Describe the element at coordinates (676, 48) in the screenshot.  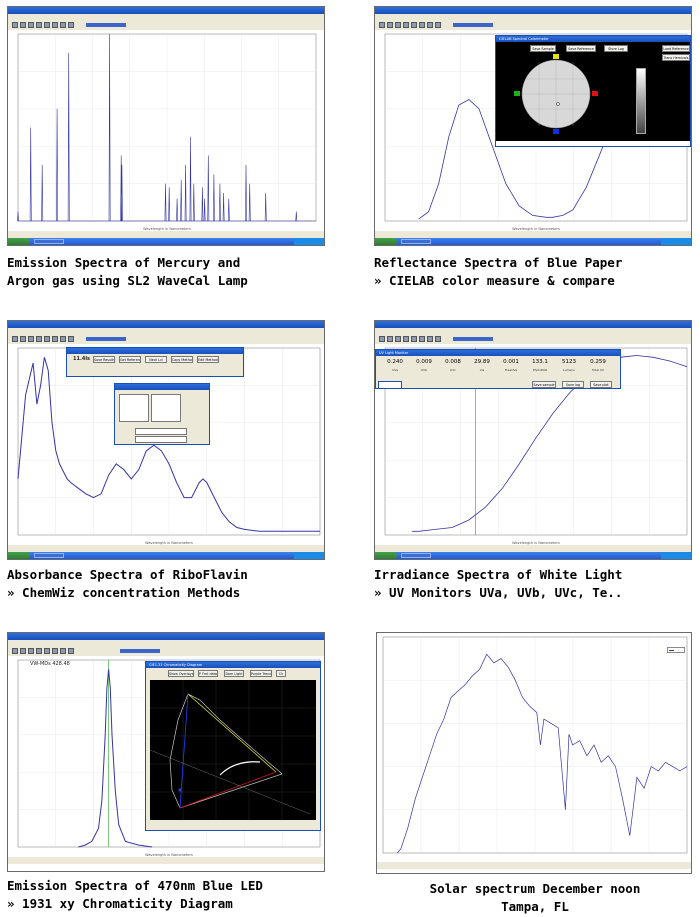
I see `load-reference-button: Load Reference` at that location.